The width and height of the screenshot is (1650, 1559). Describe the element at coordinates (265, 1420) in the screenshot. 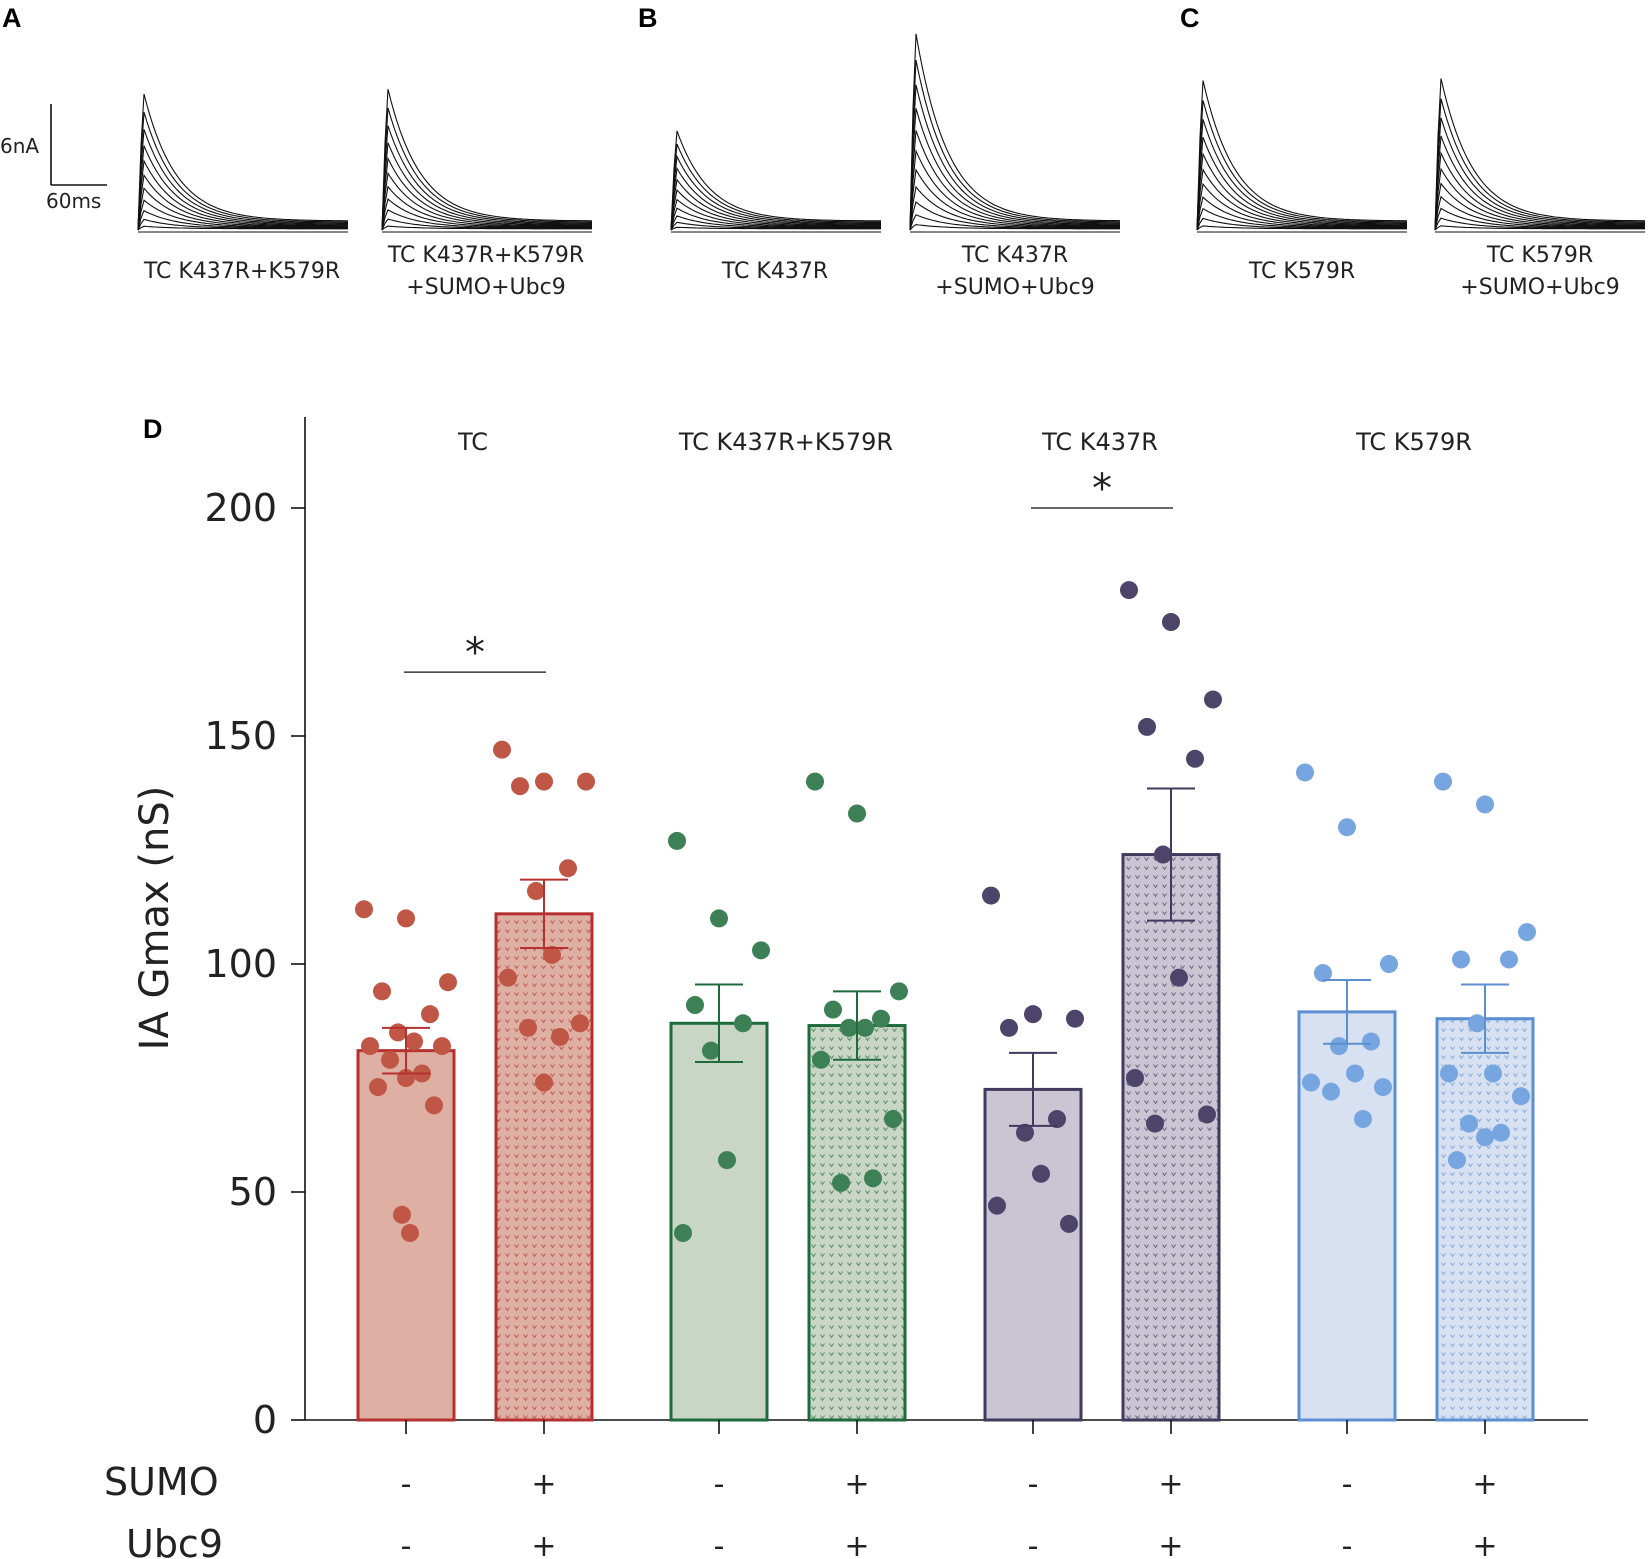

I see `y-tick-label: 0` at that location.